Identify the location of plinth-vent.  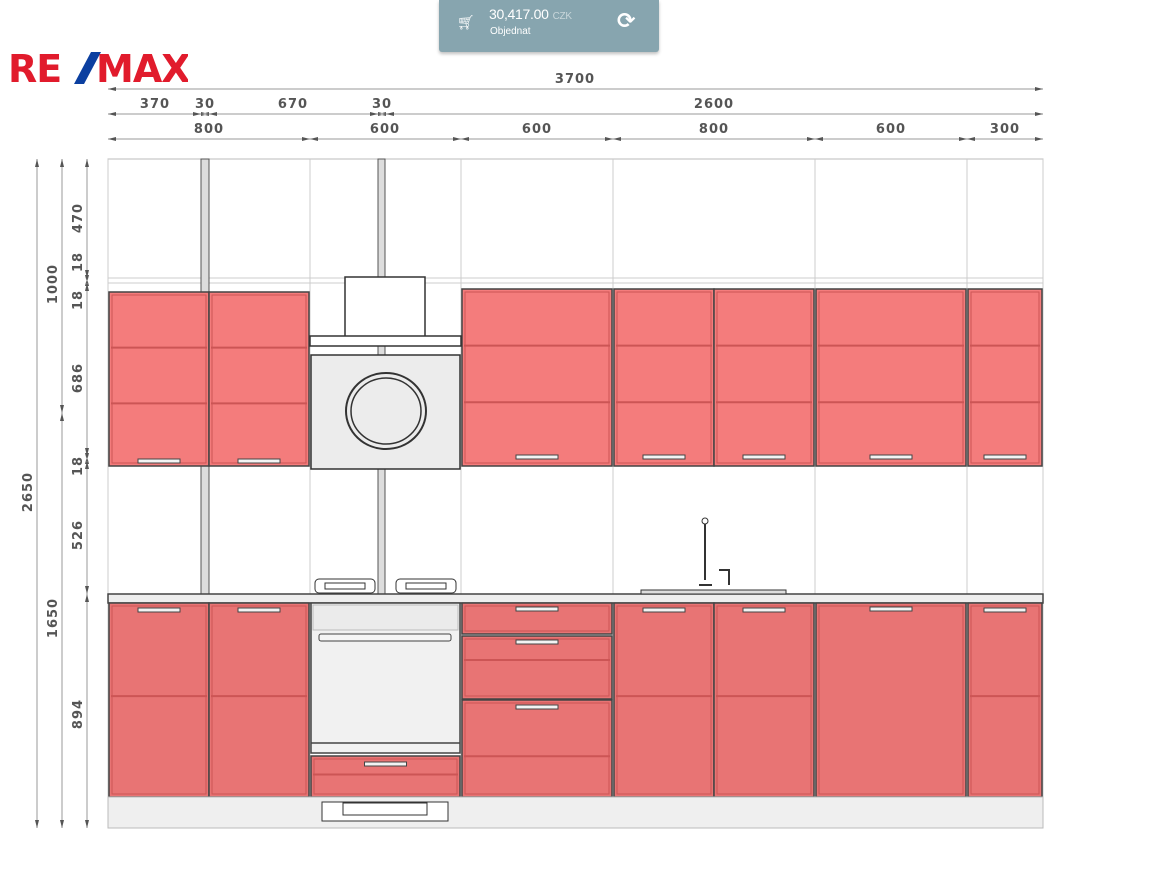
(385, 811).